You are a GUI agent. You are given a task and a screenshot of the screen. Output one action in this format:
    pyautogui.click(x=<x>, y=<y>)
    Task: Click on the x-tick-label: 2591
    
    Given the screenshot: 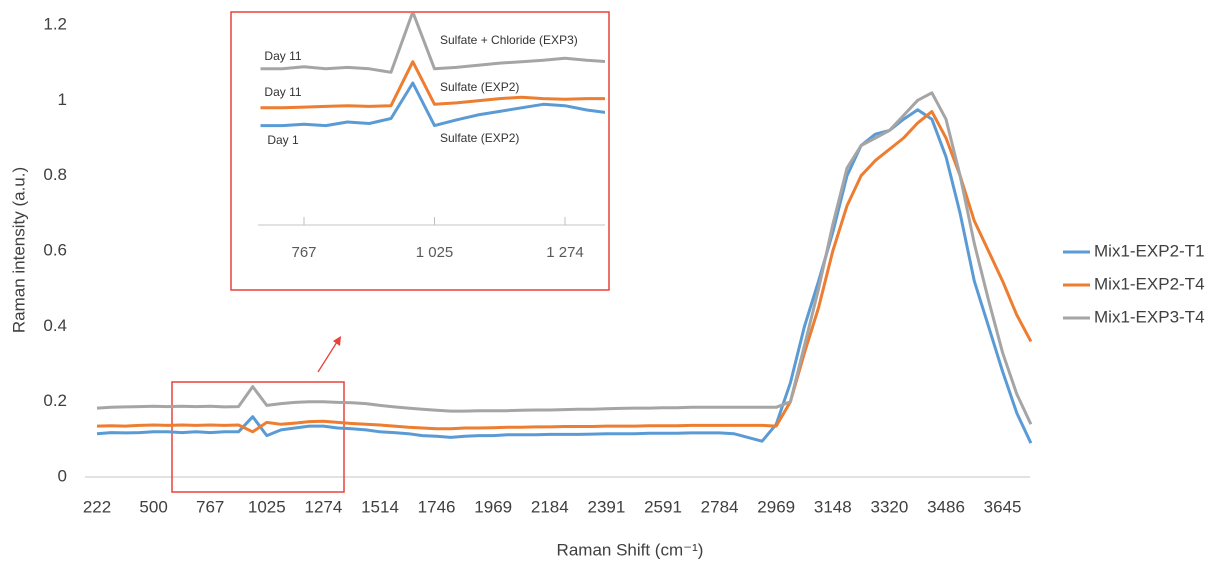 What is the action you would take?
    pyautogui.click(x=663, y=506)
    